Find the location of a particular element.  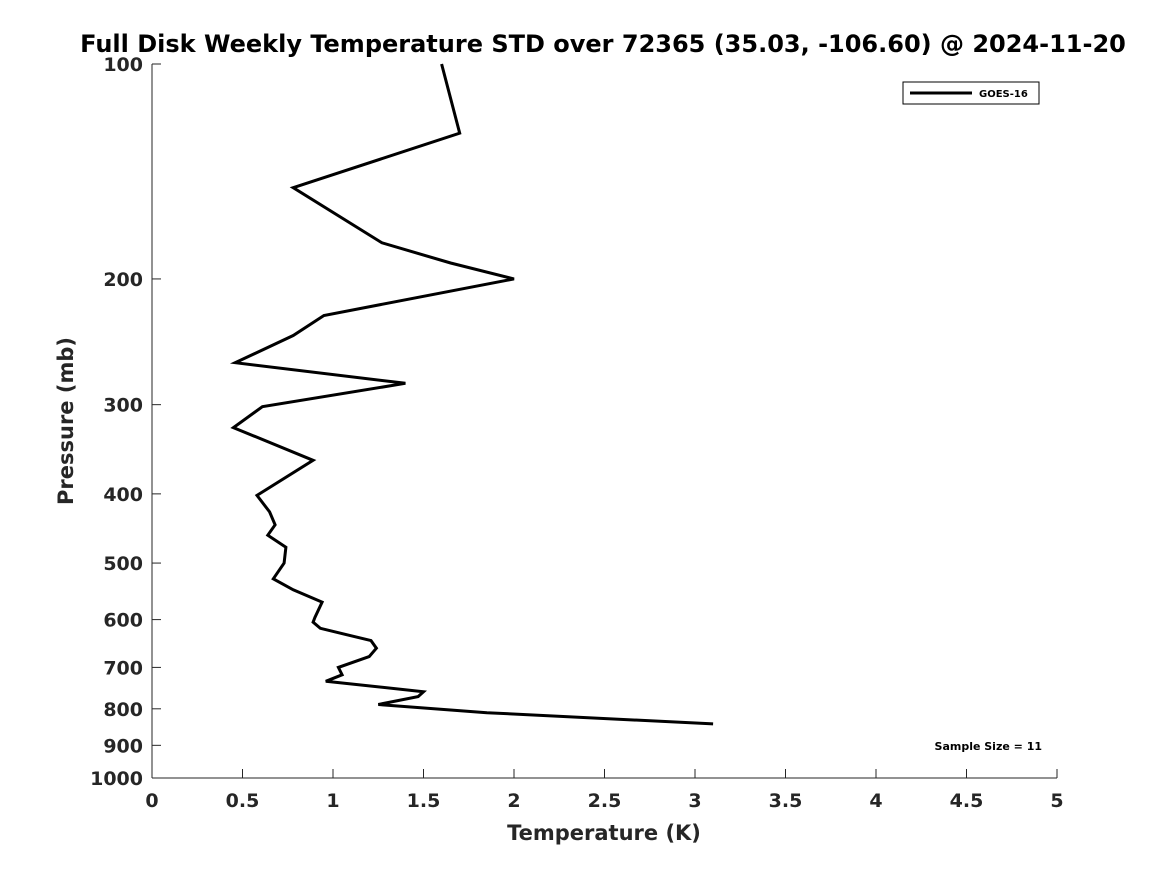

x-tick-label: 5 is located at coordinates (1056, 801).